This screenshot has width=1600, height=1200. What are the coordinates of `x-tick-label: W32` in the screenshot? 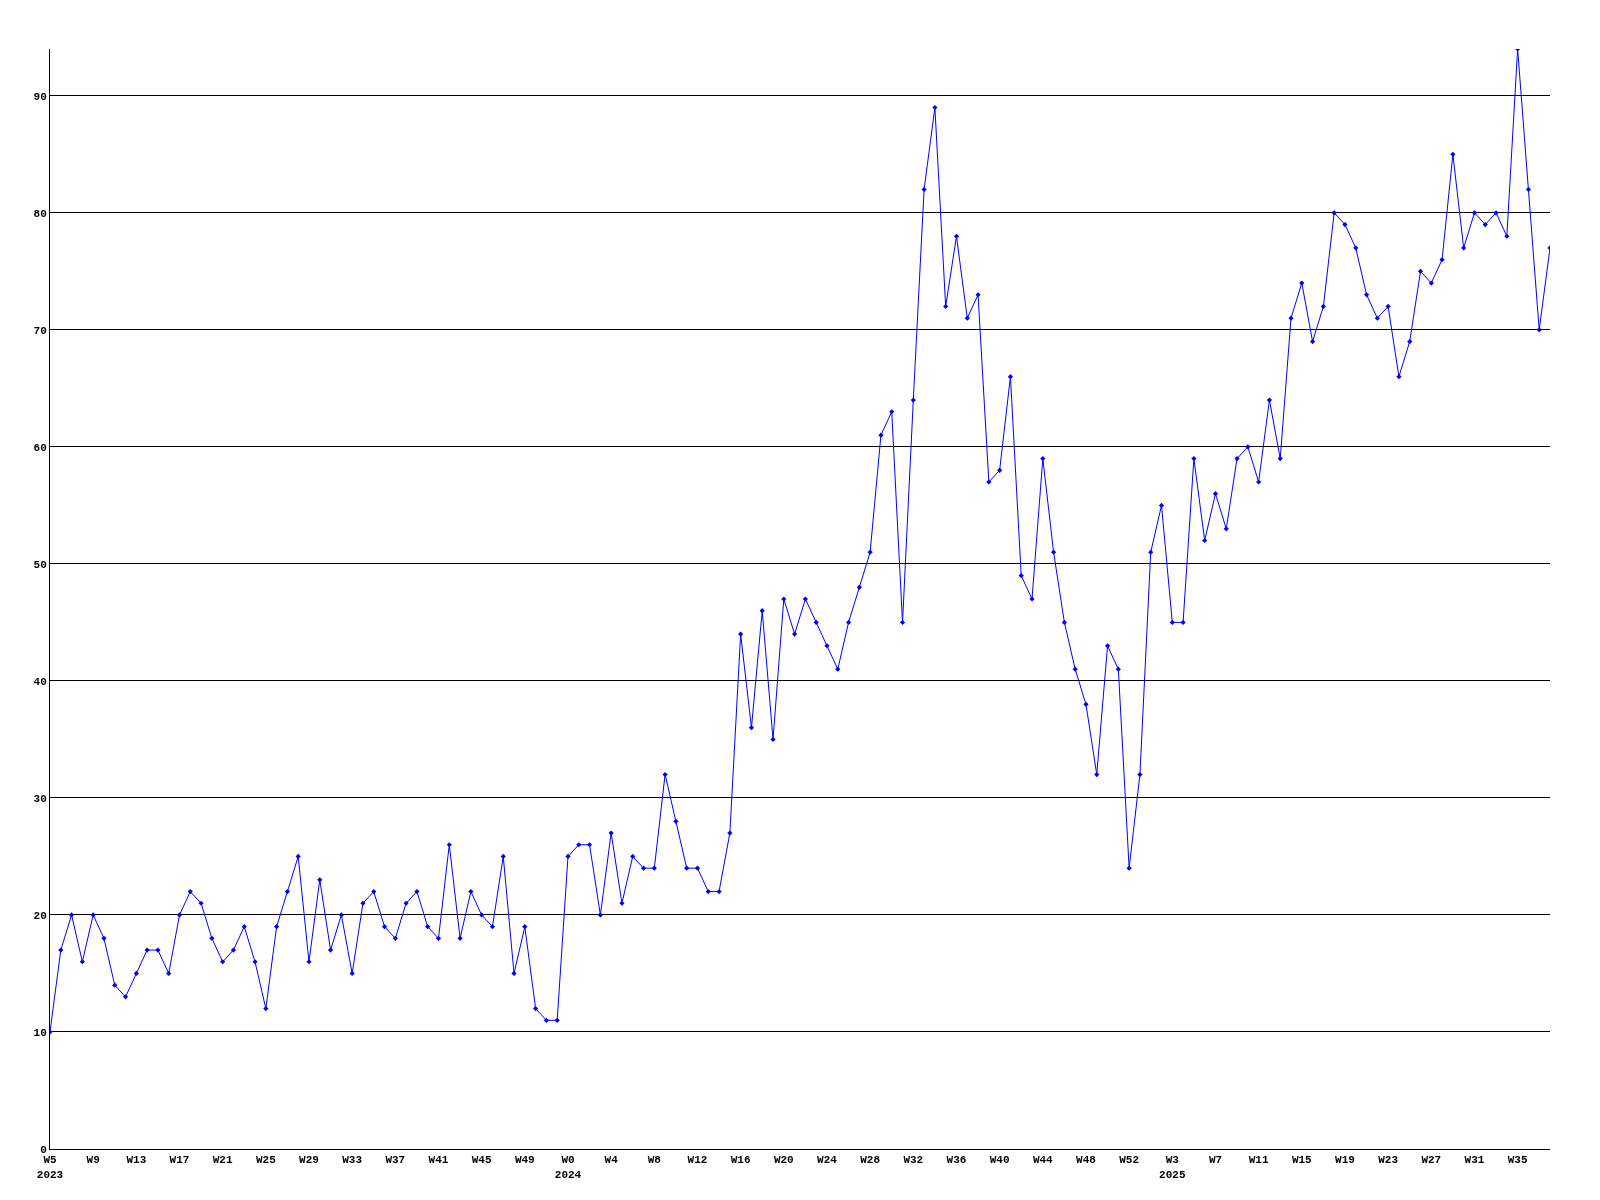 It's located at (913, 1160).